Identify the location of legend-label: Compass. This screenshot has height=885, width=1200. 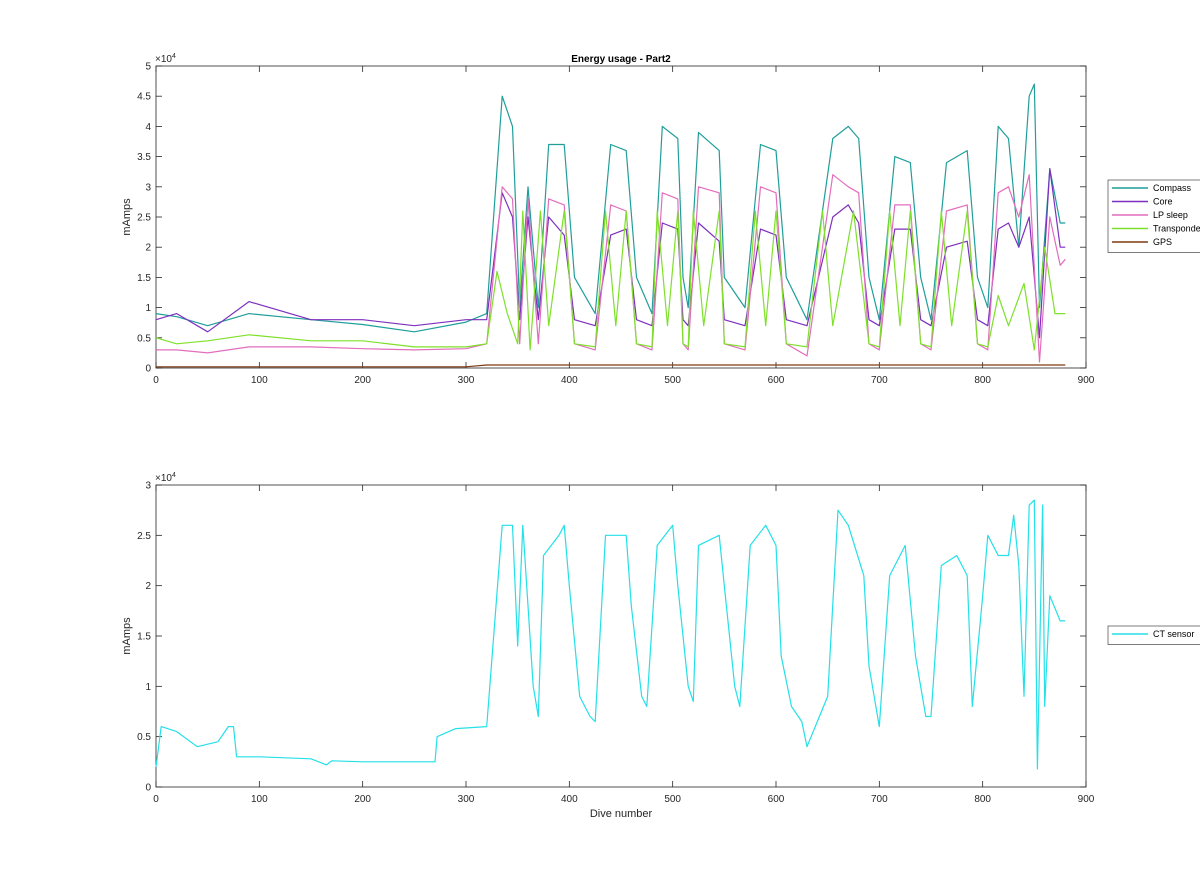
(1172, 188).